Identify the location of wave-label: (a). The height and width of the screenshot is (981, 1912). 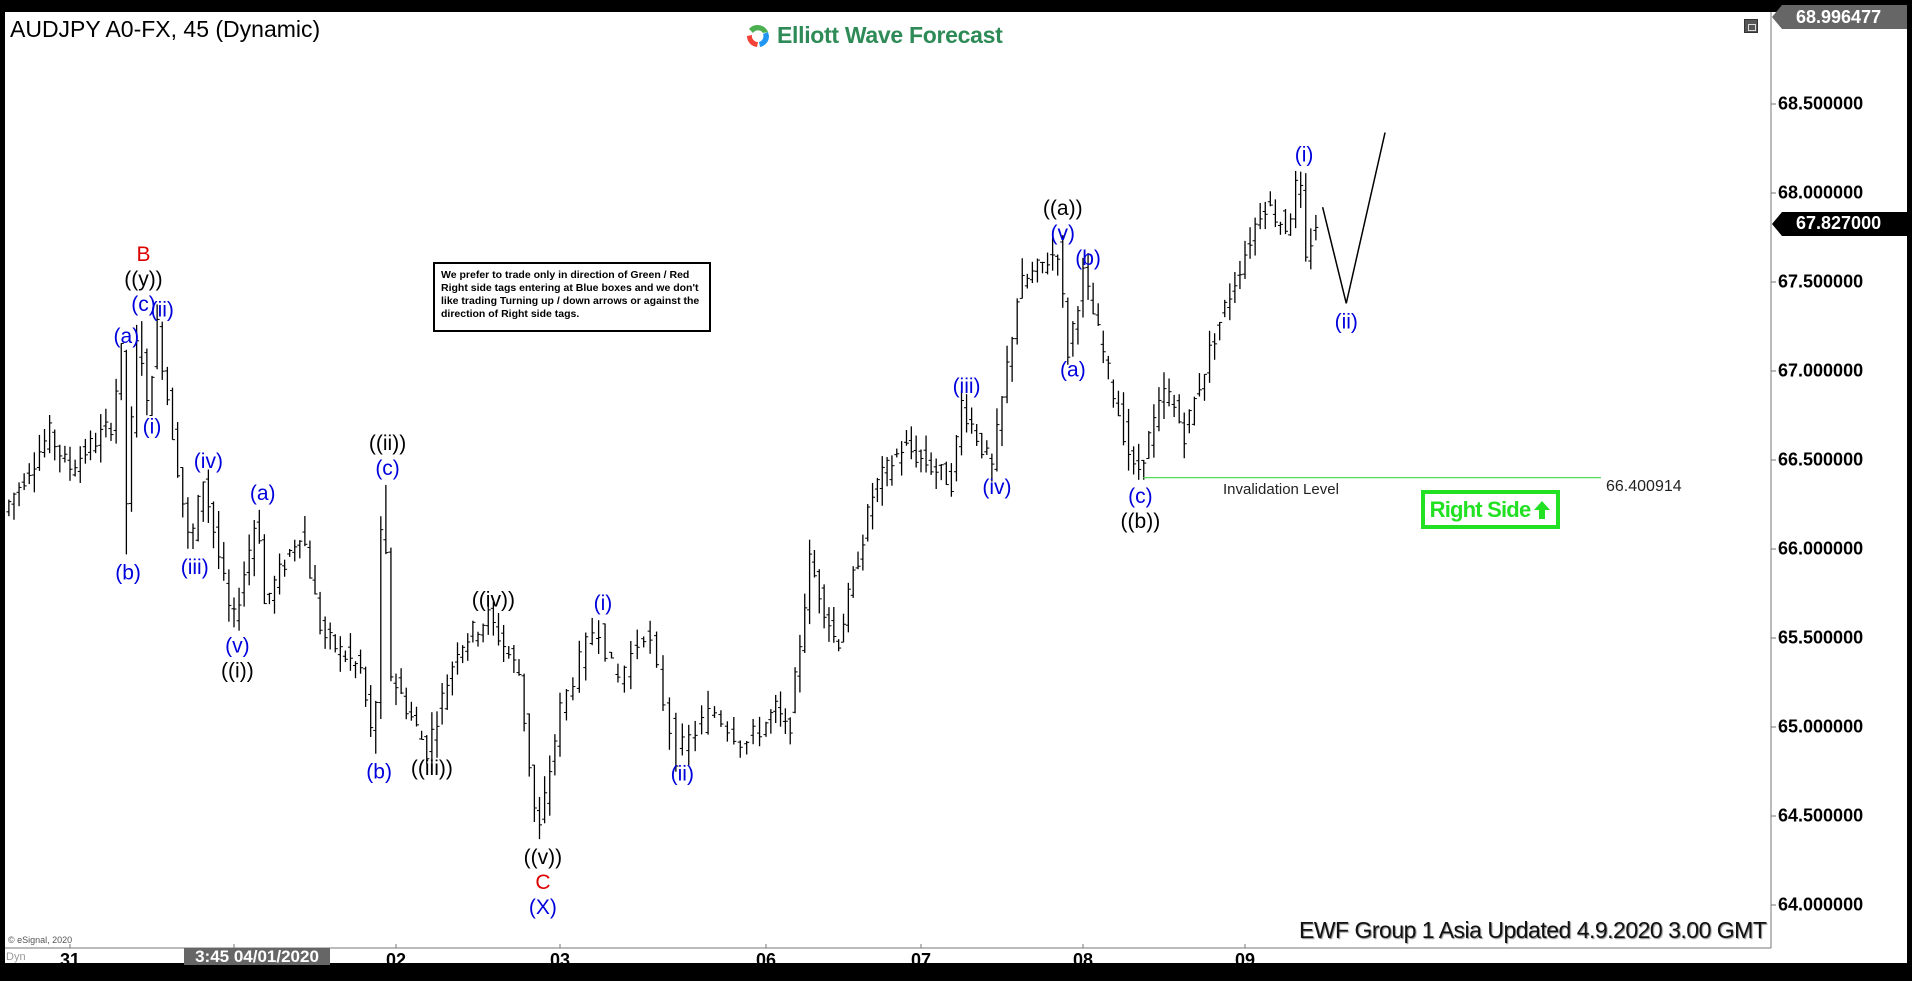
(263, 493).